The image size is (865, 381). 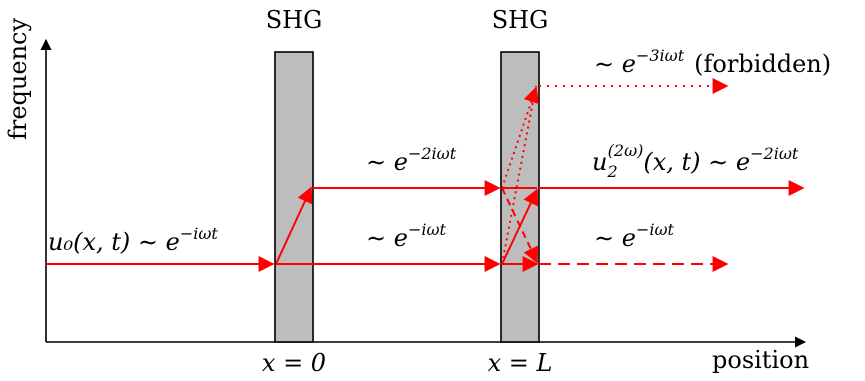 I want to click on third-harmonic-label: ∼ e−3iωt (forbidden), so click(x=712, y=62).